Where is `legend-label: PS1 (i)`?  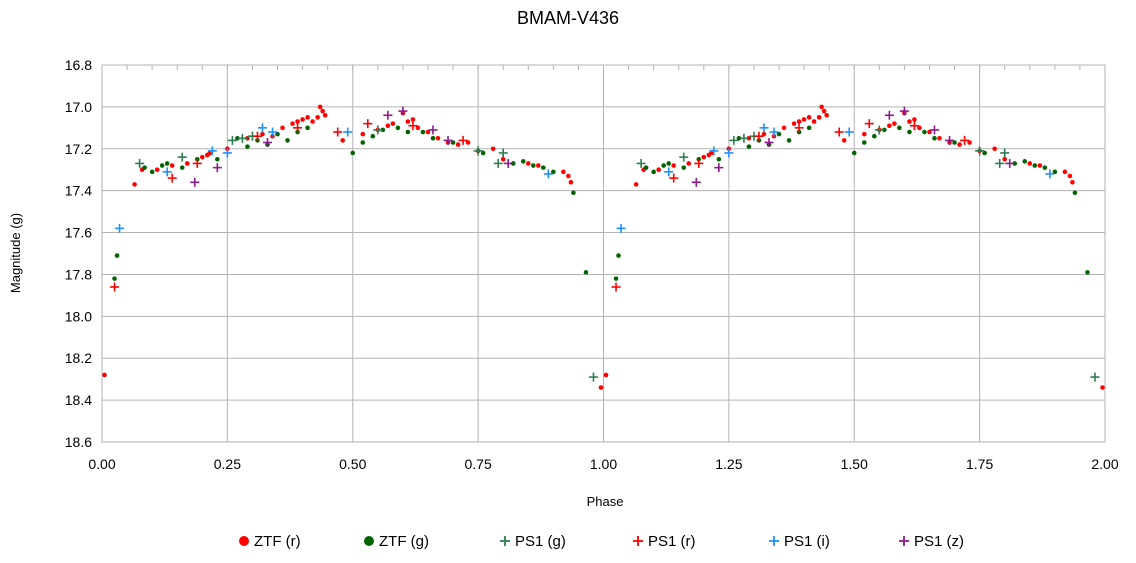
legend-label: PS1 (i) is located at coordinates (807, 541).